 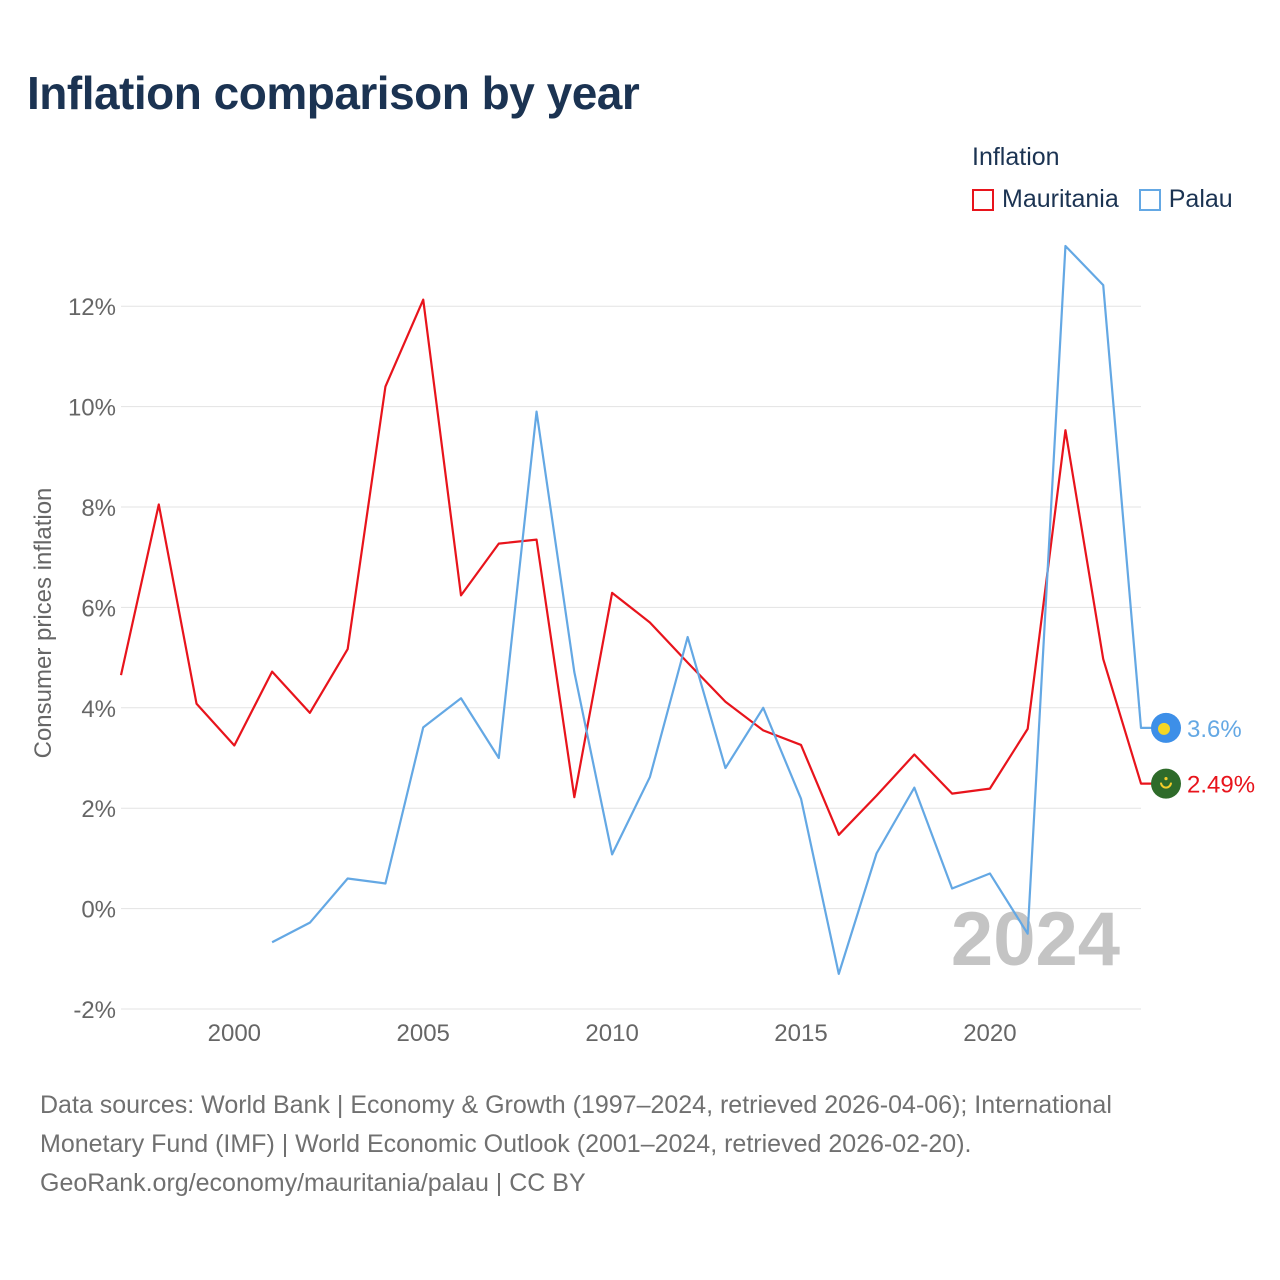 What do you see at coordinates (234, 1033) in the screenshot?
I see `x-tick-label: 2000` at bounding box center [234, 1033].